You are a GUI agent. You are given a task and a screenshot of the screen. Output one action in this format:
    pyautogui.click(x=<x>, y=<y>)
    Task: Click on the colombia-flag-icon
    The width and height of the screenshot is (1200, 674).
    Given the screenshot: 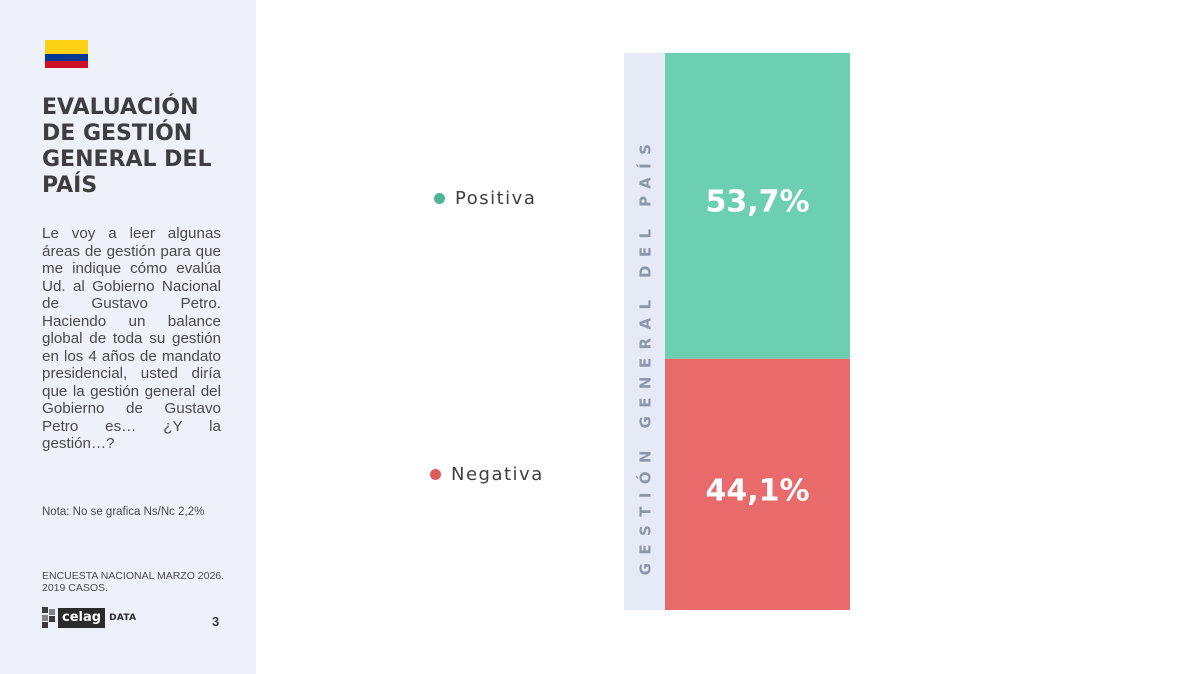 What is the action you would take?
    pyautogui.click(x=66, y=54)
    